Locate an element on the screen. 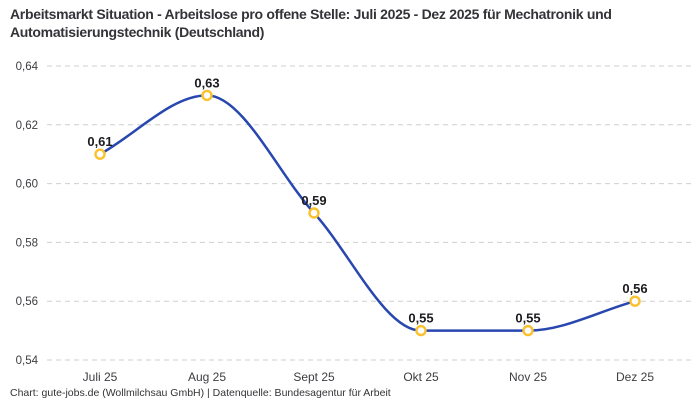  x-axis-tick-label: Juli 25 is located at coordinates (100, 377).